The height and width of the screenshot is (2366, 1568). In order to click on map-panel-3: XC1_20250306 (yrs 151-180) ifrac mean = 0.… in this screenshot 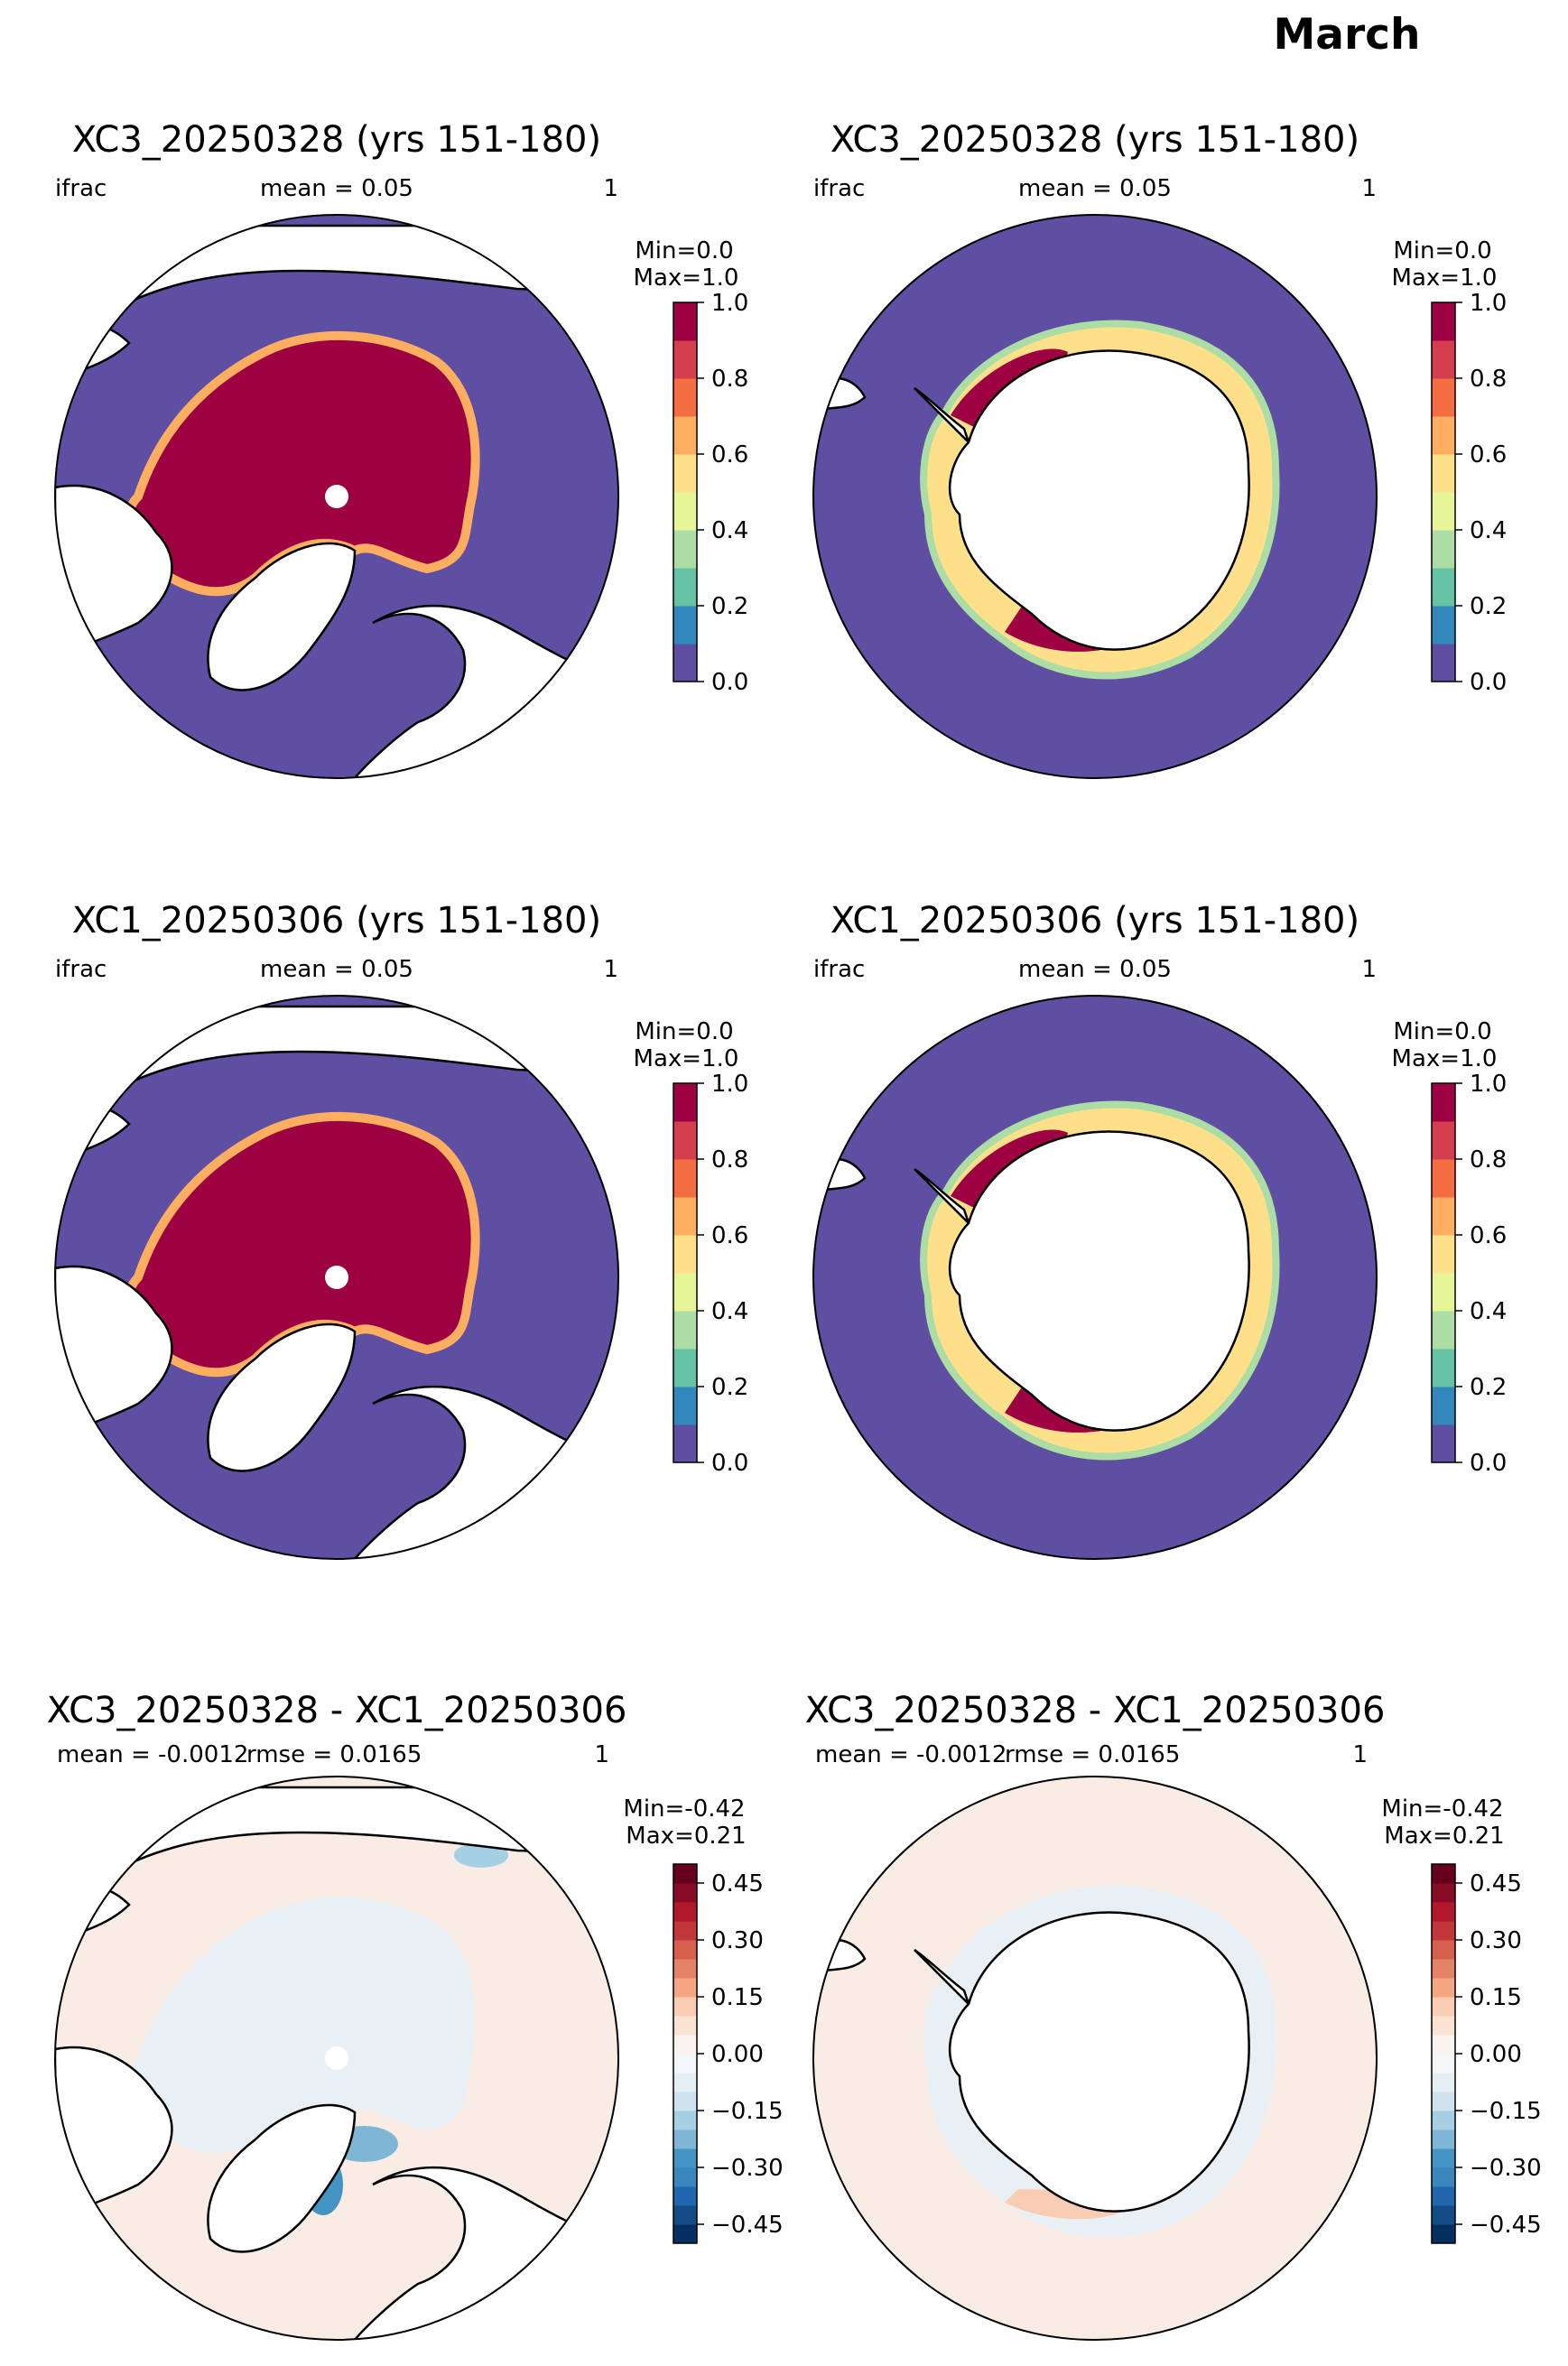, I will do `click(401, 1230)`.